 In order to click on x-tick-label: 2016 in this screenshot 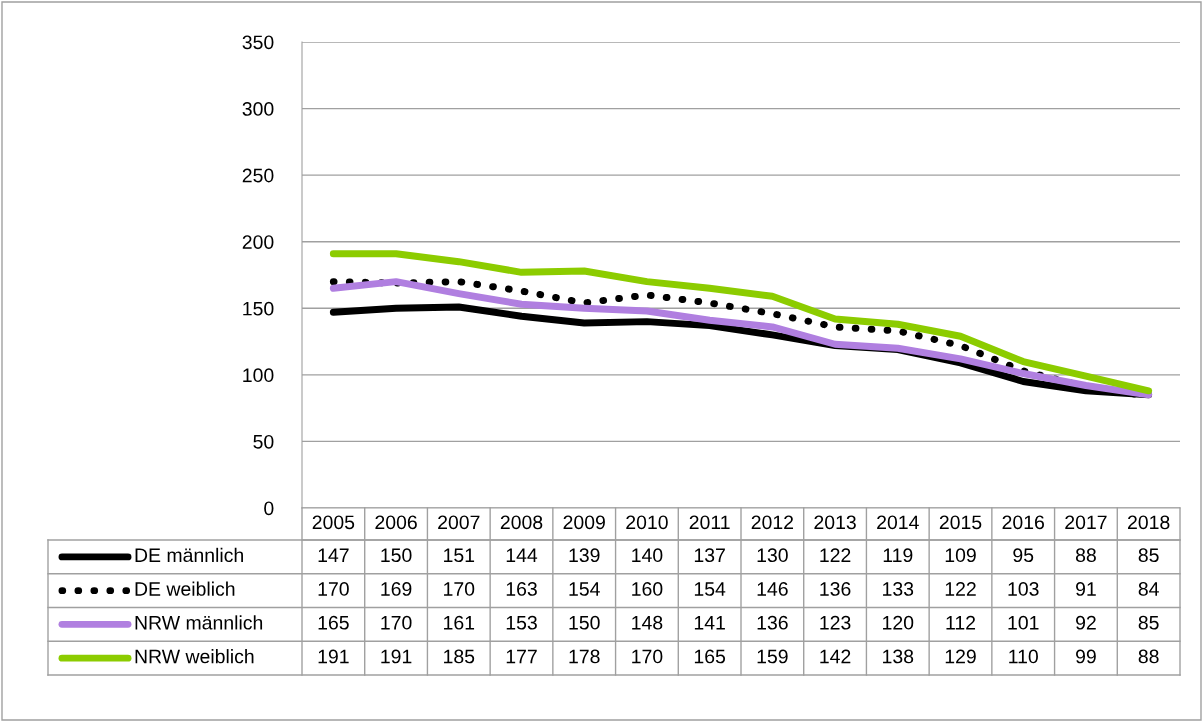, I will do `click(1023, 522)`.